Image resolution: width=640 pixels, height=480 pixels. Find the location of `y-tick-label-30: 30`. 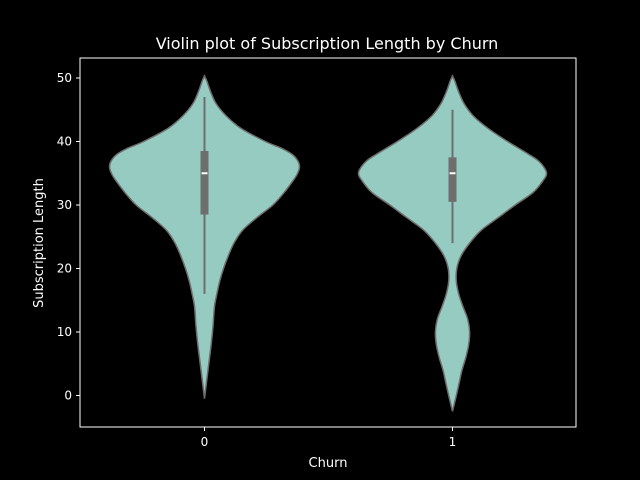

y-tick-label-30: 30 is located at coordinates (64, 205).